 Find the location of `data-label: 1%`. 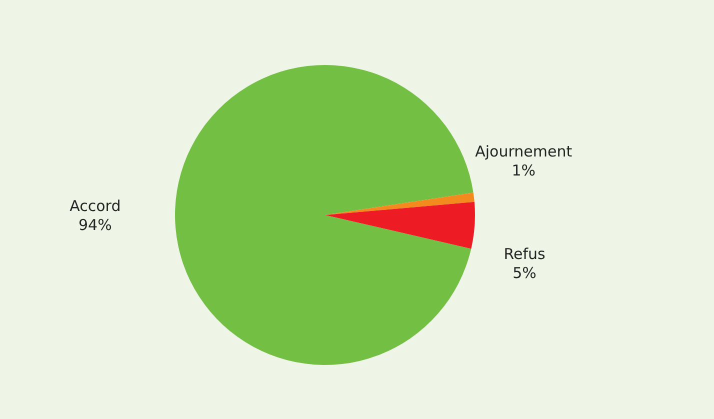

data-label: 1% is located at coordinates (524, 170).